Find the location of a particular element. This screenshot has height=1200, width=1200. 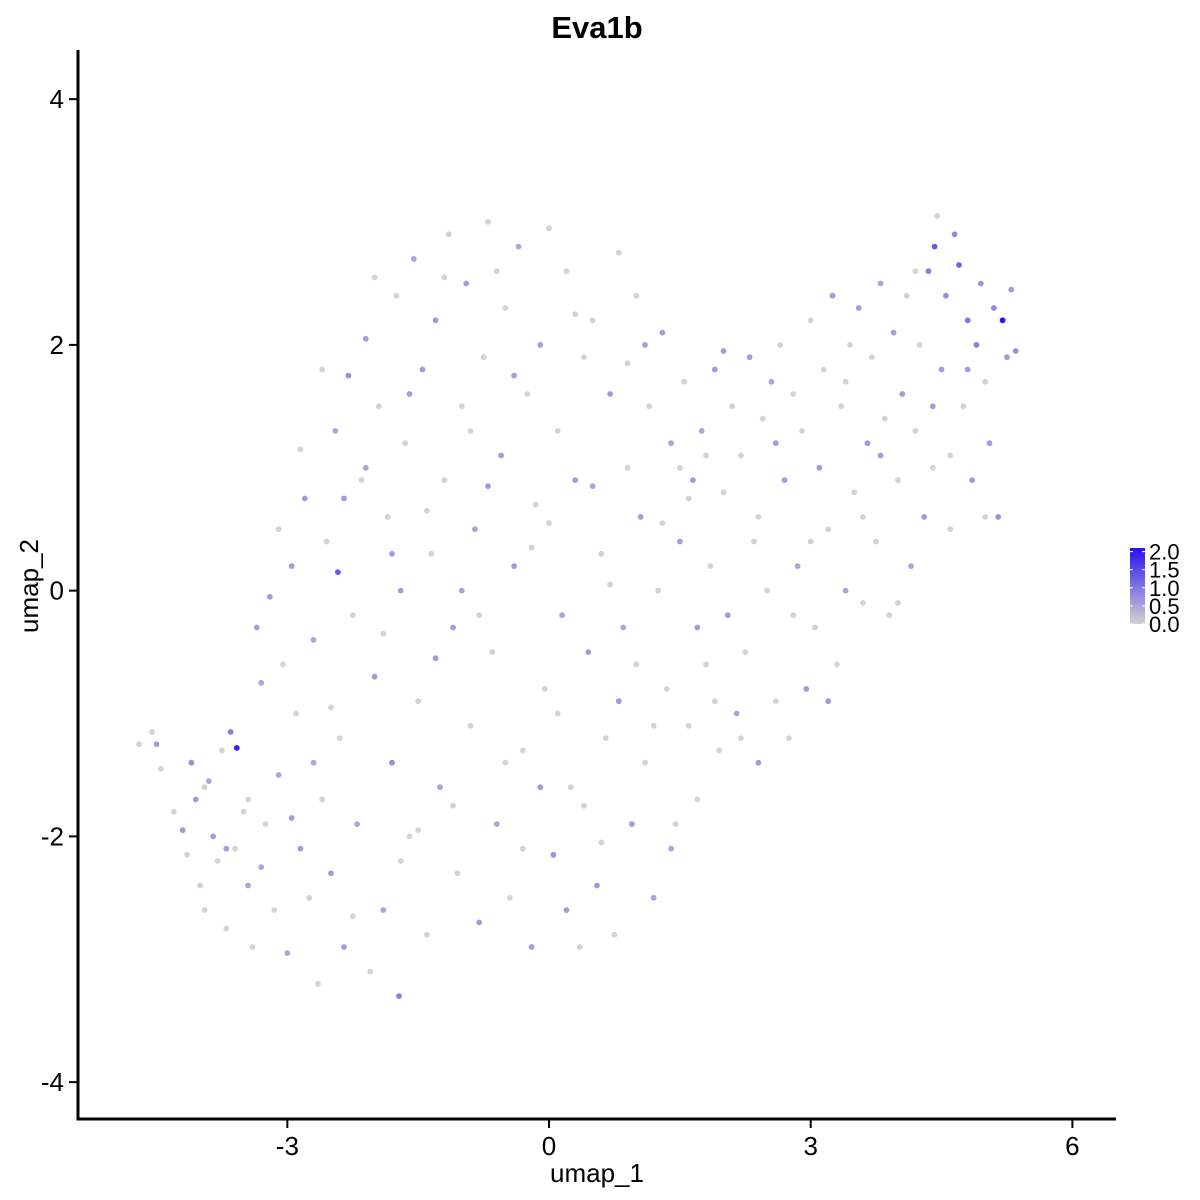

legend-break-label: 0.0 is located at coordinates (1164, 624).